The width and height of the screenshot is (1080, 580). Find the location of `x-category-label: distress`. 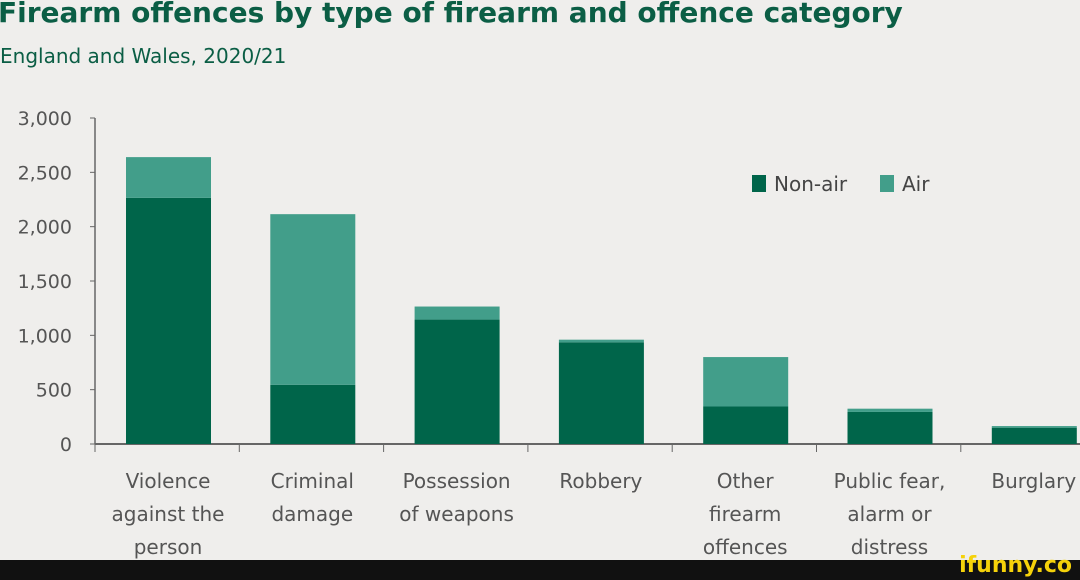

x-category-label: distress is located at coordinates (889, 547).